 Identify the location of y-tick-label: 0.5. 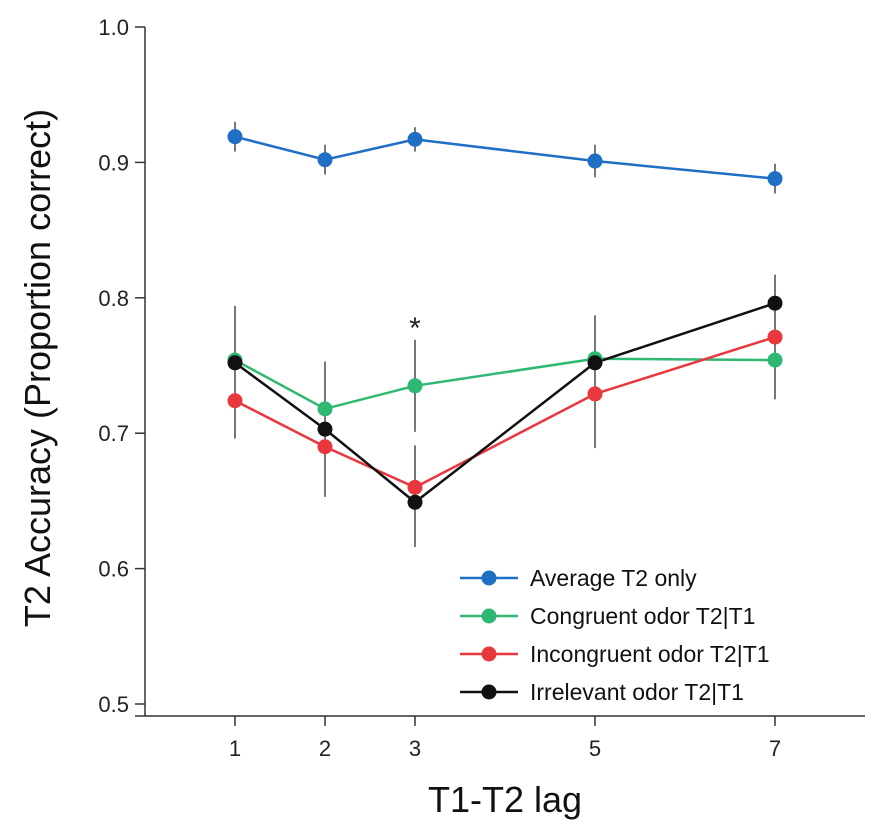
(113, 704).